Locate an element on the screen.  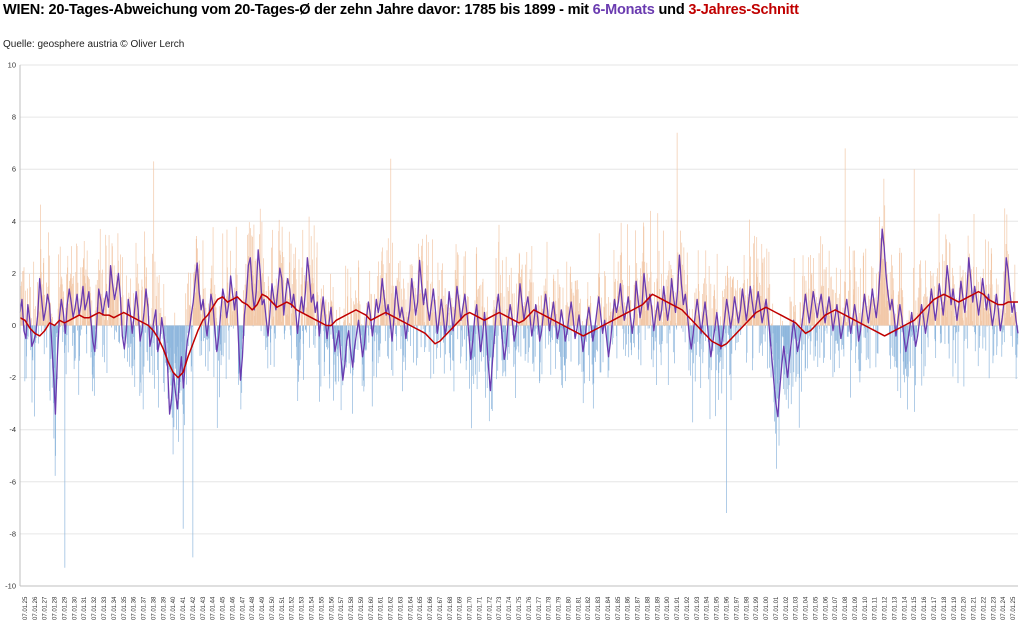
x-tick-label: 07.01.43 is located at coordinates (204, 608).